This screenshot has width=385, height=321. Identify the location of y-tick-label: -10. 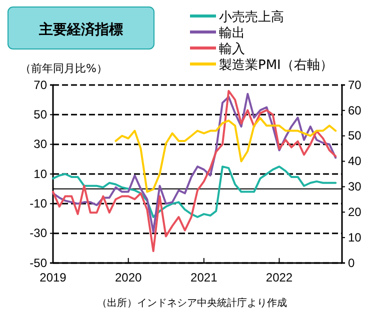
(39, 203).